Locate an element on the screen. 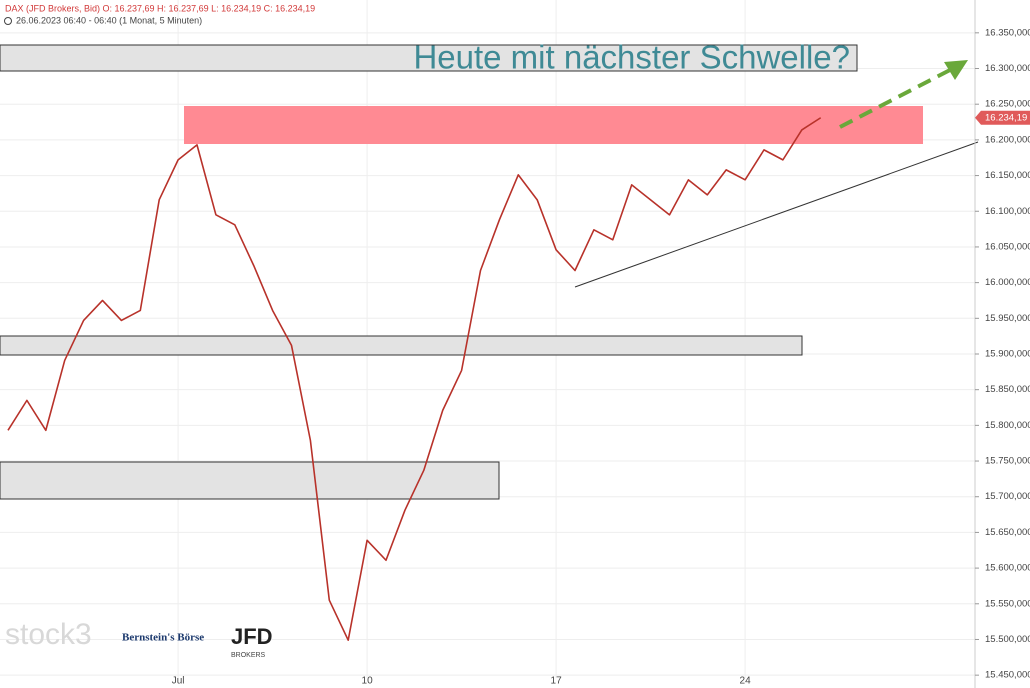 This screenshot has height=688, width=1030. annotation: Heute mit nächster Schwelle? is located at coordinates (631, 57).